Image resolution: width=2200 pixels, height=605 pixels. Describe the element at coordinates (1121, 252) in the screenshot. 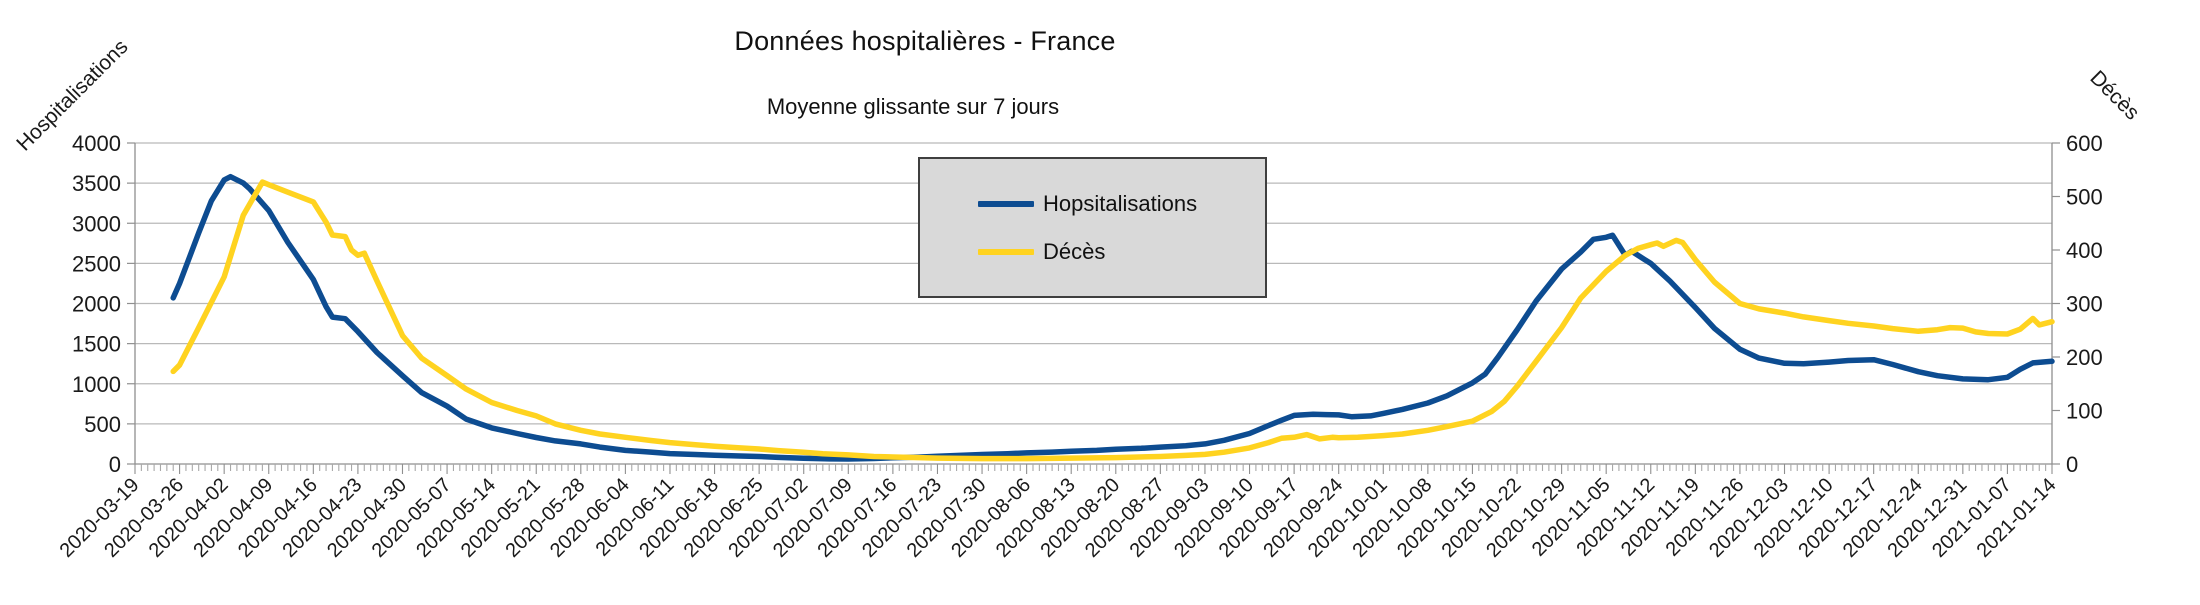

I see `legend-item-deces: Décès` at that location.